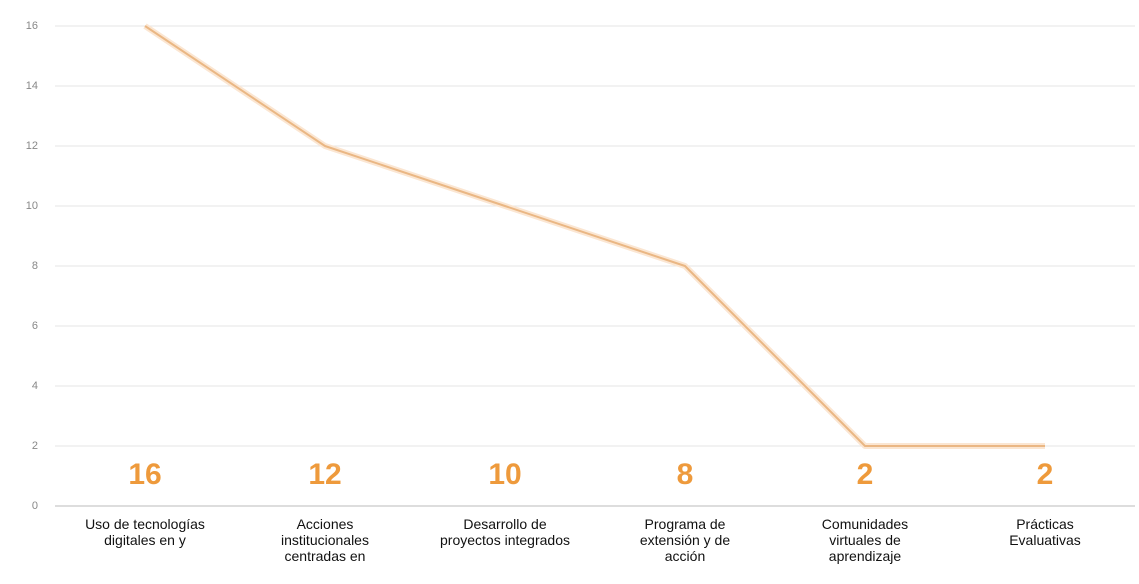 Image resolution: width=1139 pixels, height=584 pixels. Describe the element at coordinates (32, 206) in the screenshot. I see `y-tick-label: 10` at that location.